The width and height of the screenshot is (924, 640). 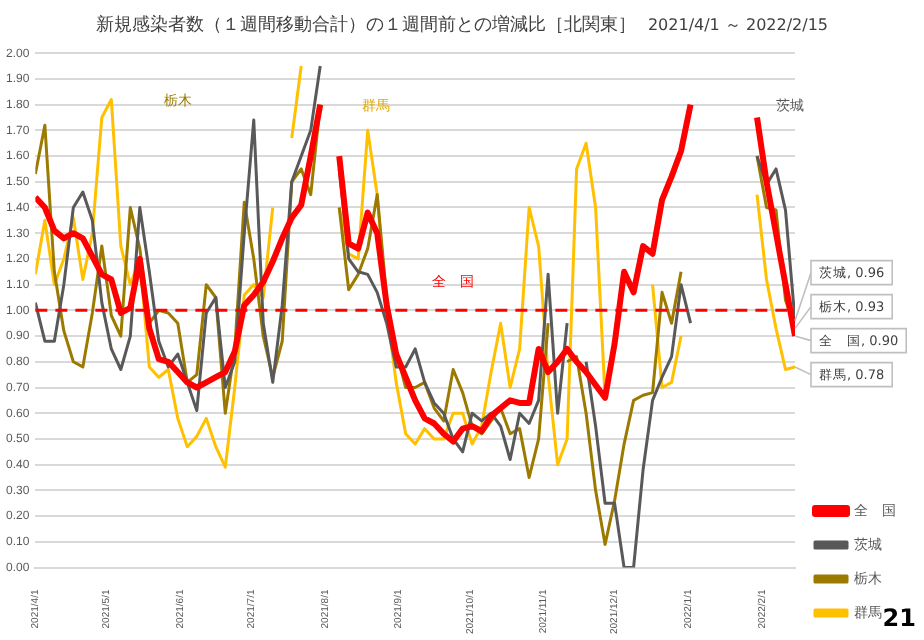 I want to click on chart-title: 新規感染者数（１週間移動合計）の１週間前との増減比［北関東］, so click(x=365, y=26).